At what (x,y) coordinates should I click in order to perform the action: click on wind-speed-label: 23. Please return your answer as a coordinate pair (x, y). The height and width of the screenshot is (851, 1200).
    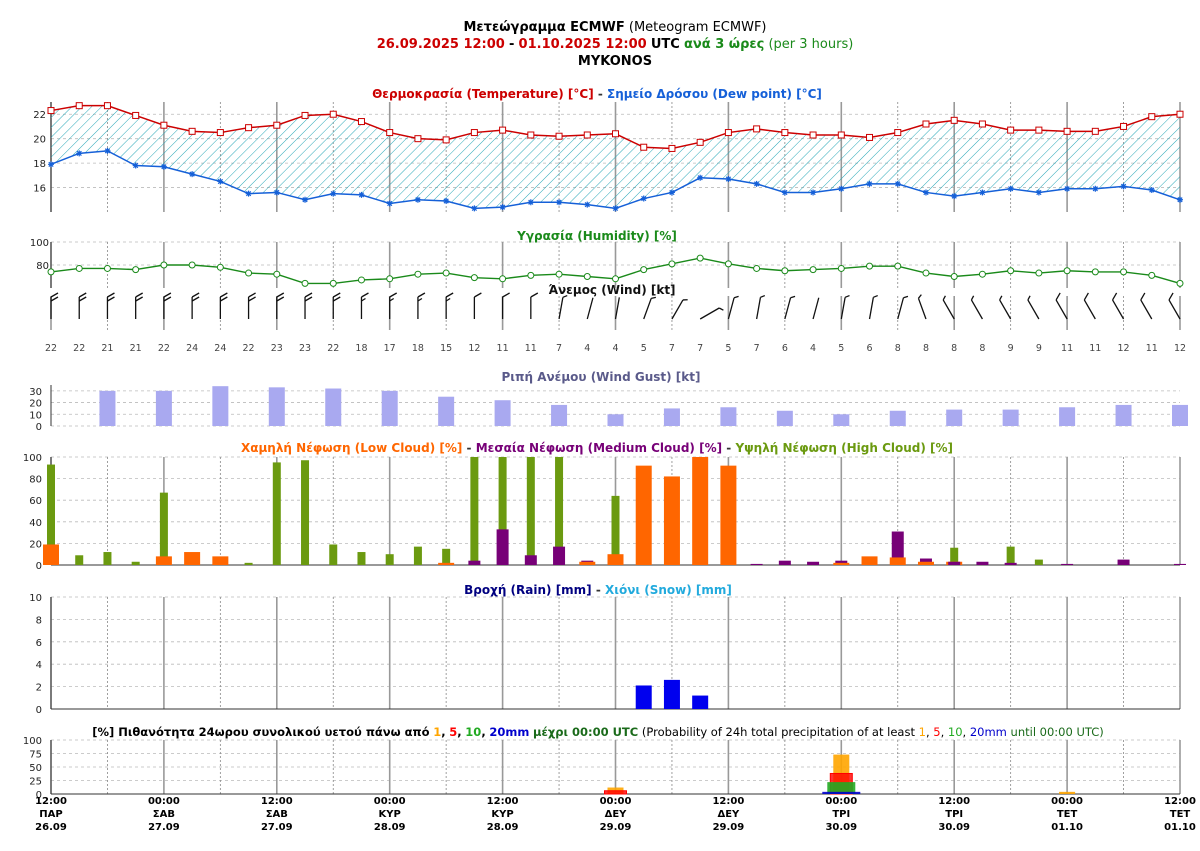
    Looking at the image, I should click on (277, 348).